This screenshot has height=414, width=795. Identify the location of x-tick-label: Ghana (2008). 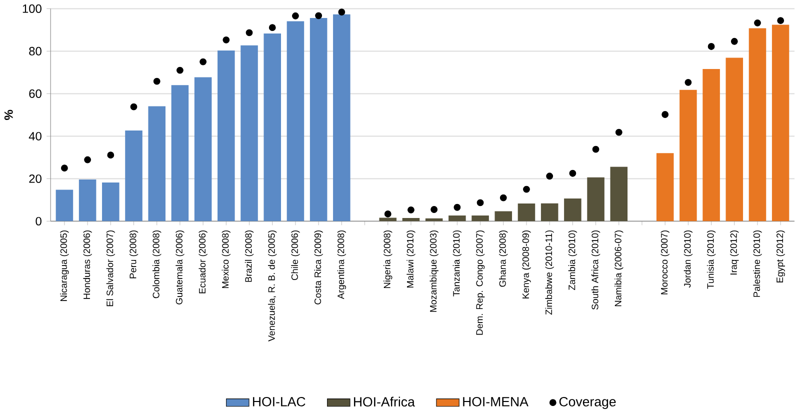
(503, 258).